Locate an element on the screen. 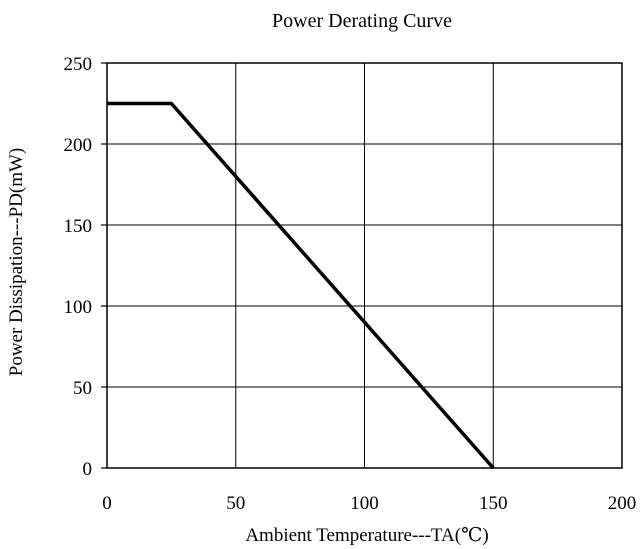  x-axis-ticks: 0 50 100 150 200 is located at coordinates (369, 503).